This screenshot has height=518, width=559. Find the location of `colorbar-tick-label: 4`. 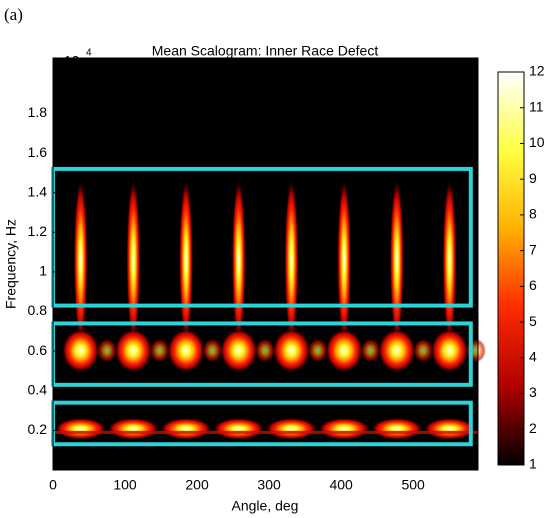

colorbar-tick-label: 4 is located at coordinates (533, 357).